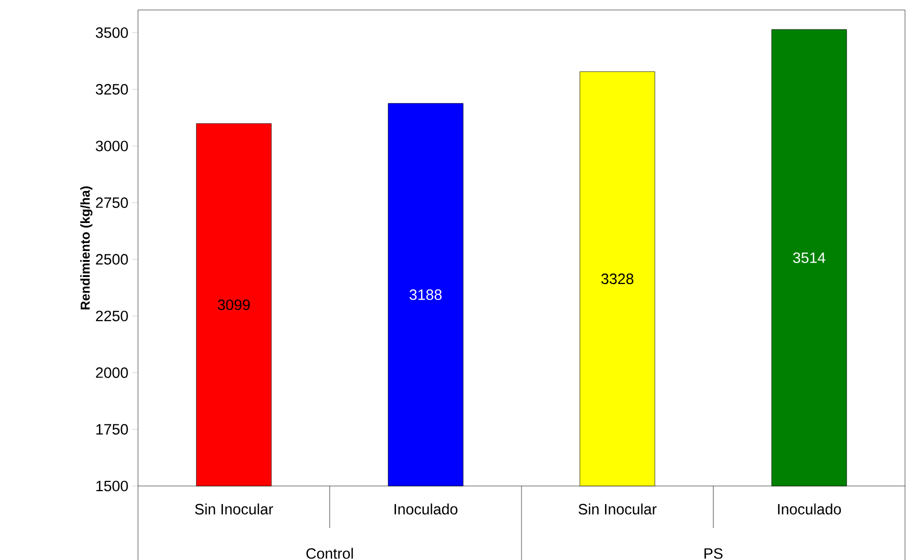 This screenshot has height=560, width=917. What do you see at coordinates (112, 146) in the screenshot?
I see `y-tick-label: 3000` at bounding box center [112, 146].